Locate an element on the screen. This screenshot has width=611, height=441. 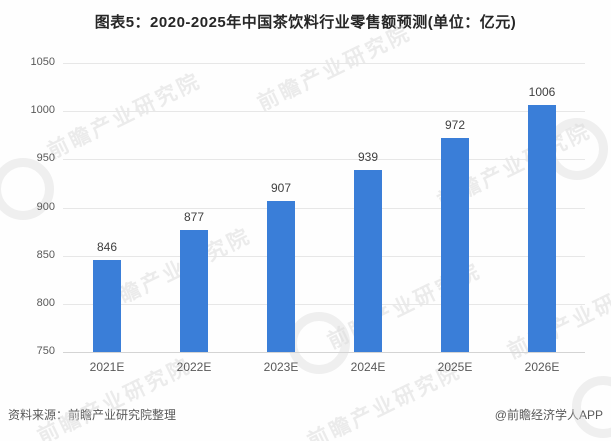
y-tick-label: 1050 is located at coordinates (42, 62).